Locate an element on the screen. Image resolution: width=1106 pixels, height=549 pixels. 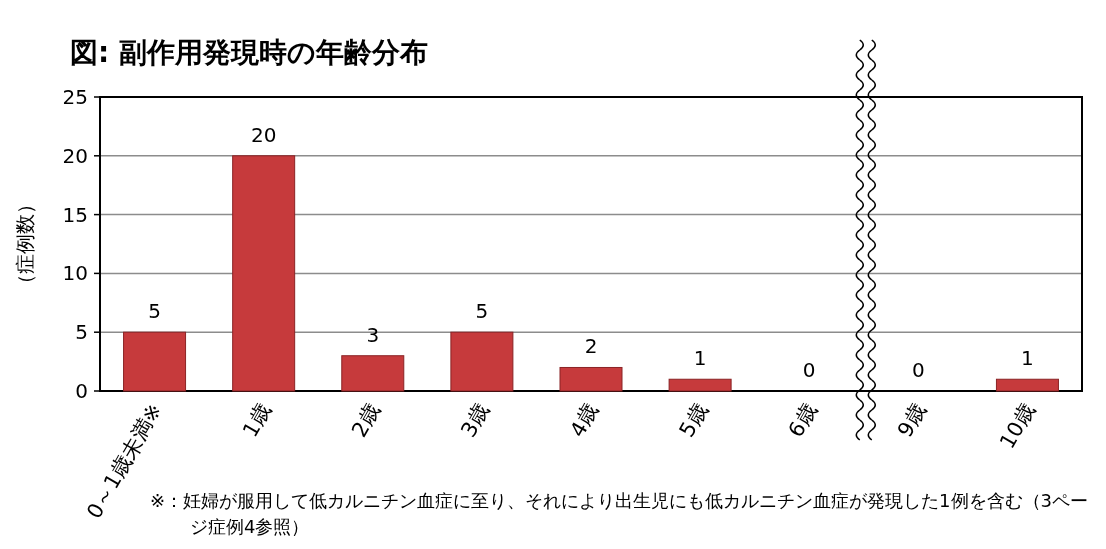
chart-title: 図: 副作用発現時の年齢分布 is located at coordinates (249, 52).